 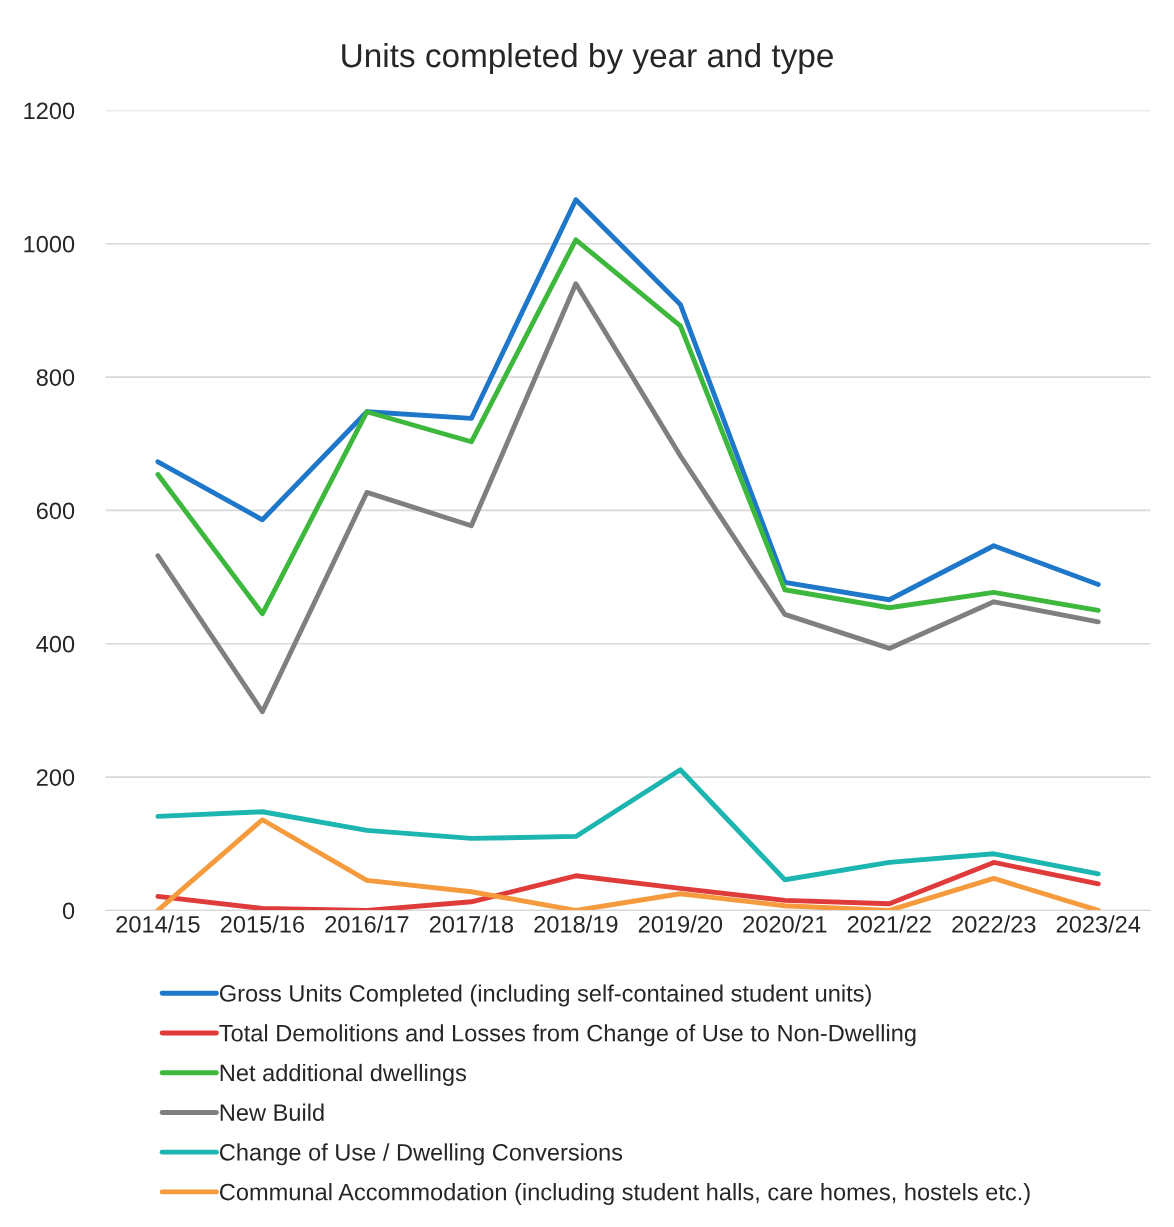 What do you see at coordinates (49, 244) in the screenshot?
I see `y-tick-label: 1000` at bounding box center [49, 244].